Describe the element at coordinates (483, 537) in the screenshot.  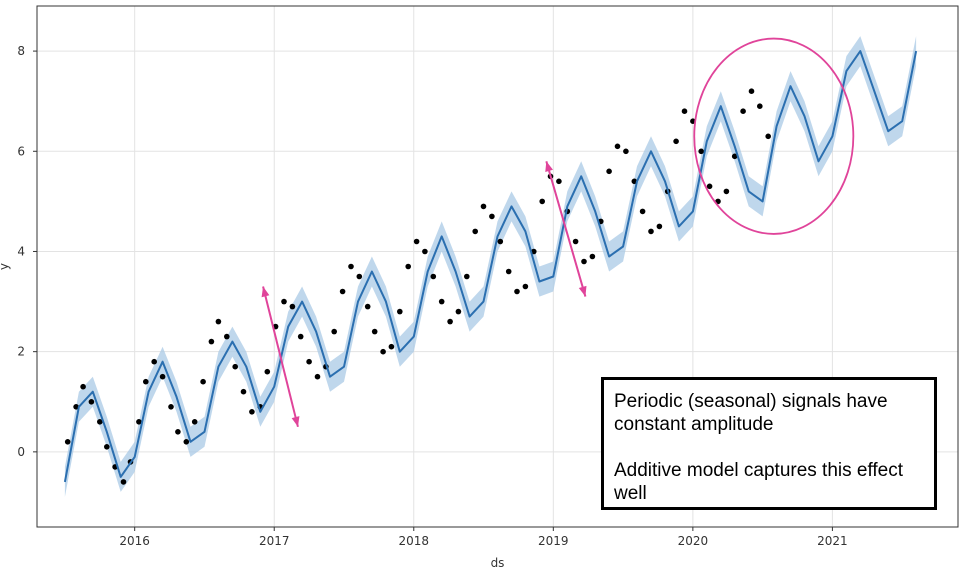
I see `x-axis-ticks: 2016 2017 2018 2019 2020 2021` at that location.